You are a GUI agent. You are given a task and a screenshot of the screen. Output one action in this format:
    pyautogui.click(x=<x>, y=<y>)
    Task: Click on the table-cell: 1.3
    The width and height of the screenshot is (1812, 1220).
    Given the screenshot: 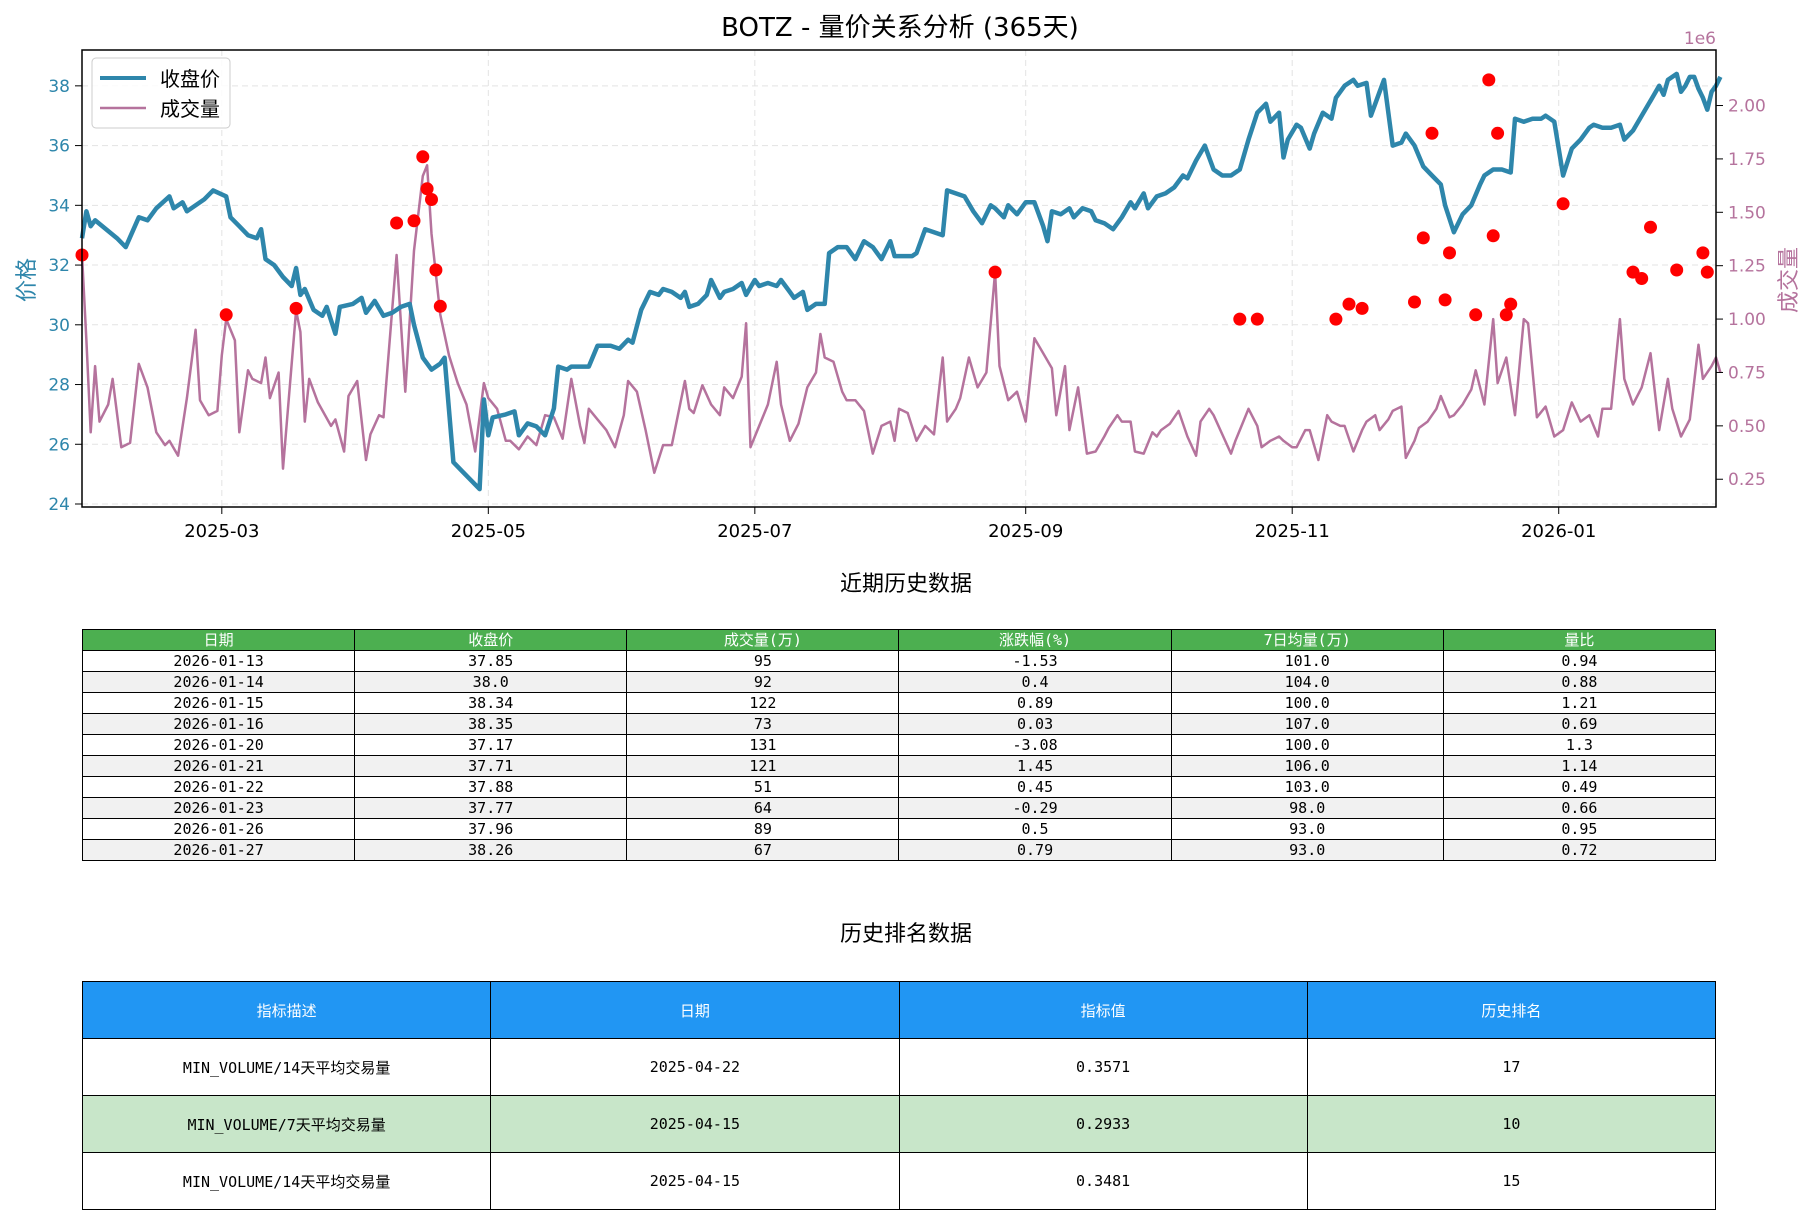 What is the action you would take?
    pyautogui.click(x=1579, y=745)
    